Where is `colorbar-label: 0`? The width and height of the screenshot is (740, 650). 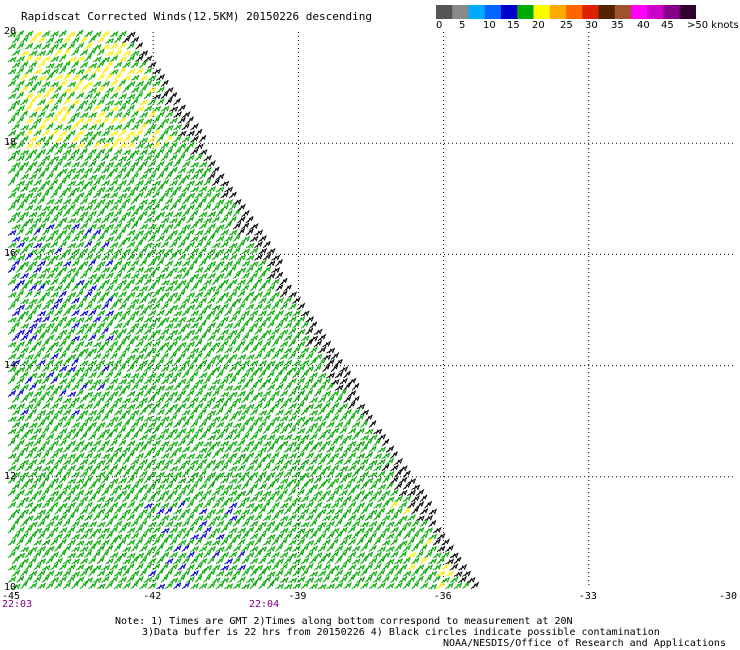 colorbar-label: 0 is located at coordinates (439, 25).